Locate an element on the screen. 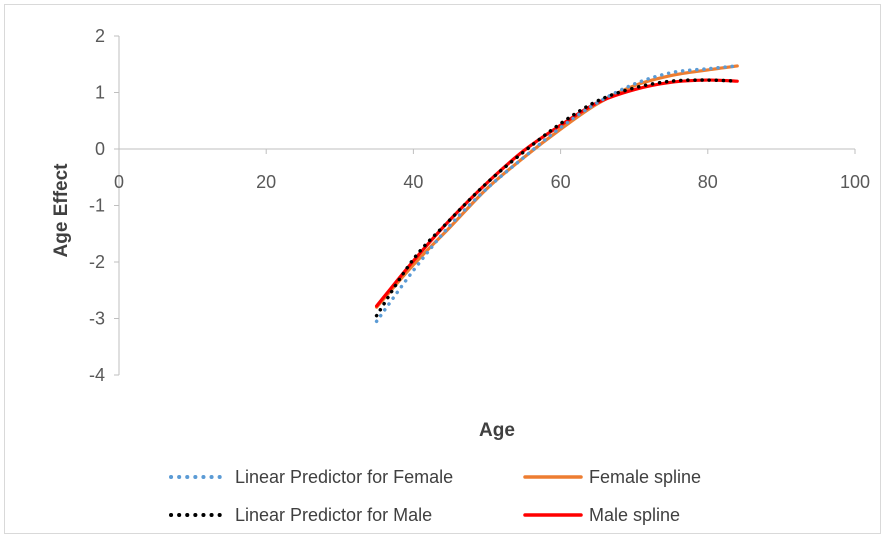 This screenshot has width=887, height=537. legend-label: Female spline is located at coordinates (645, 477).